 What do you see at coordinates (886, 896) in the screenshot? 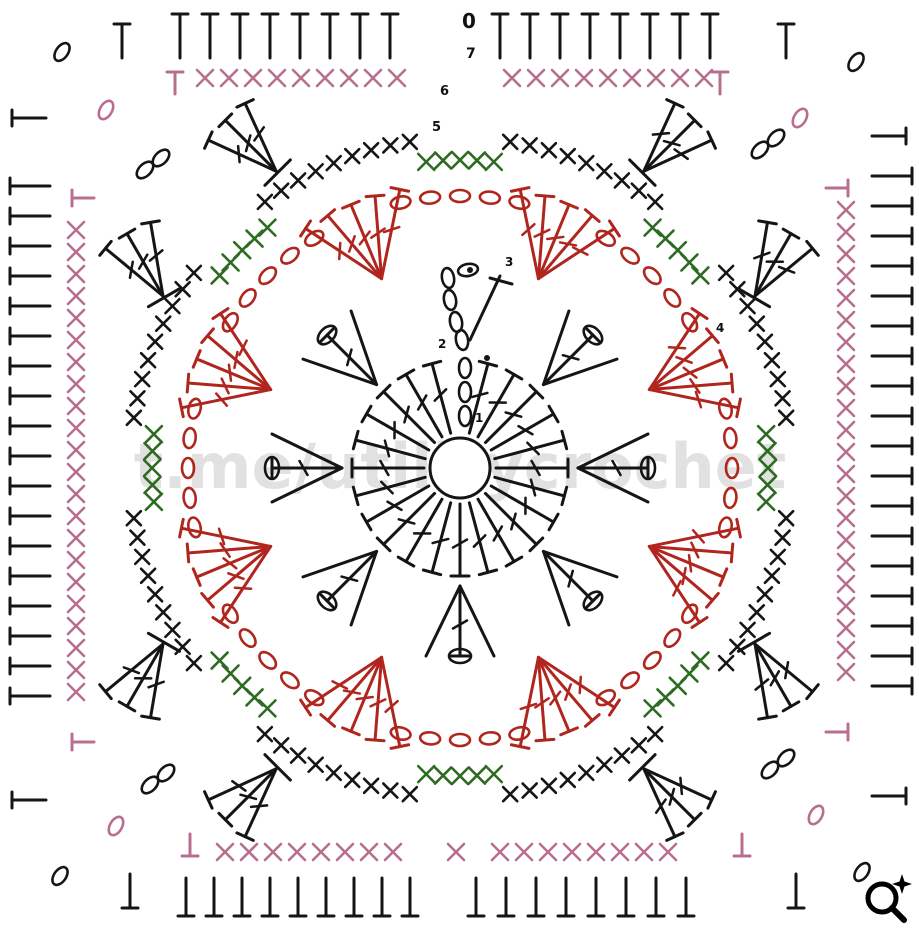
I see `visual-search-button` at bounding box center [886, 896].